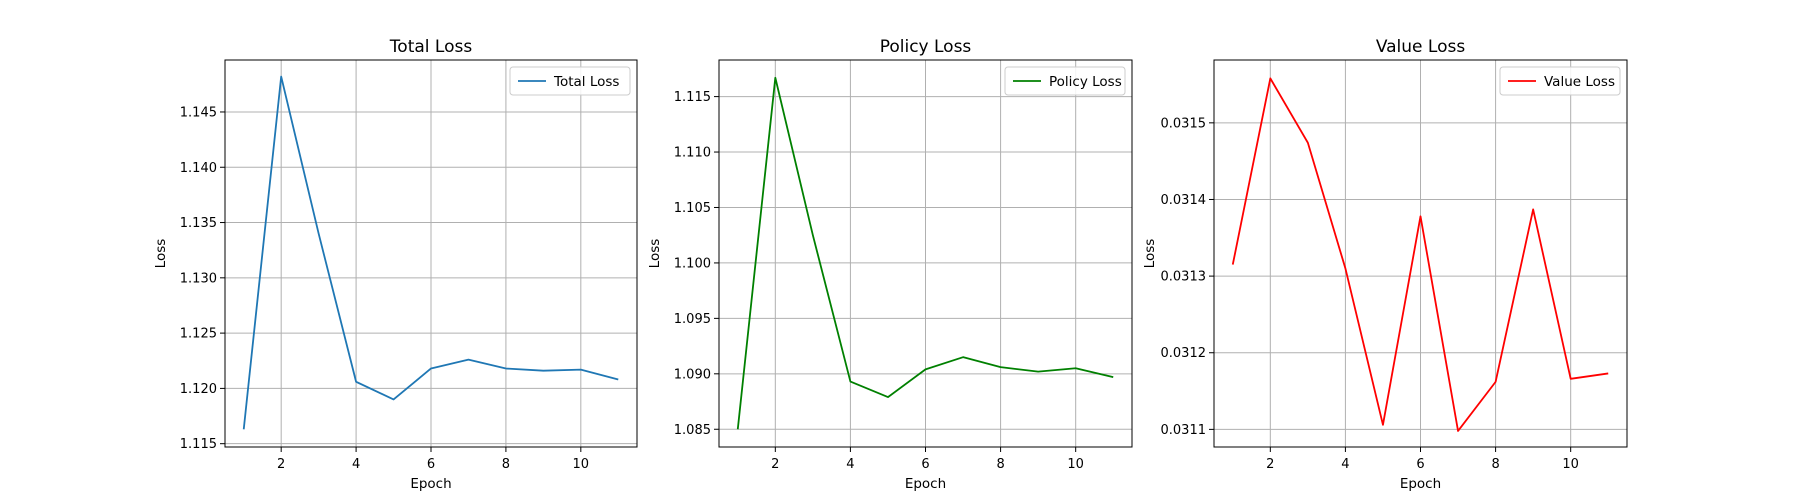 Image resolution: width=1800 pixels, height=500 pixels. Describe the element at coordinates (1184, 277) in the screenshot. I see `y-tick-label: 0.0313` at that location.